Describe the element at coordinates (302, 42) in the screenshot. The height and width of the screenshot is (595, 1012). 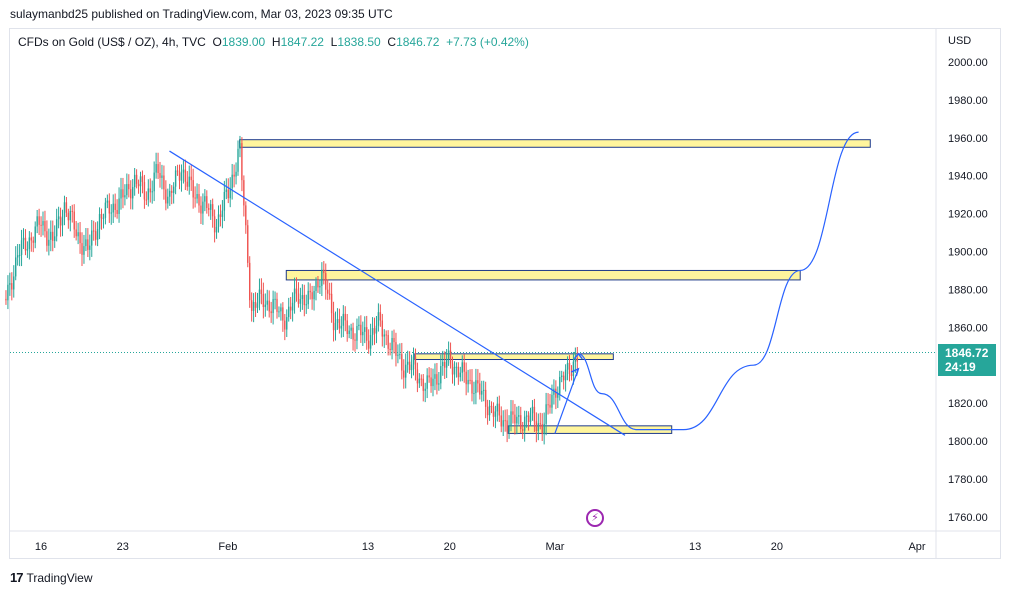
I see `high-value: 1847.22` at that location.